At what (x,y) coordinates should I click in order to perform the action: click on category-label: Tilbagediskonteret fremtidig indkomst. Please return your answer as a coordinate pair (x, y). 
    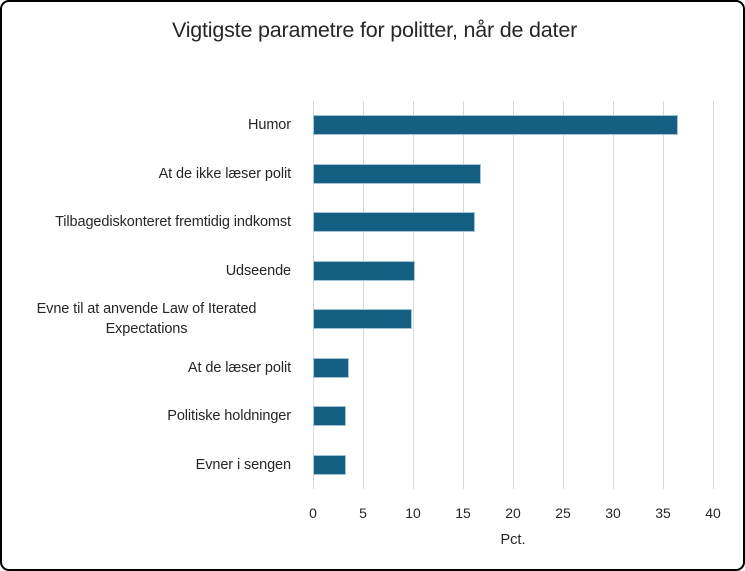
    Looking at the image, I should click on (173, 222).